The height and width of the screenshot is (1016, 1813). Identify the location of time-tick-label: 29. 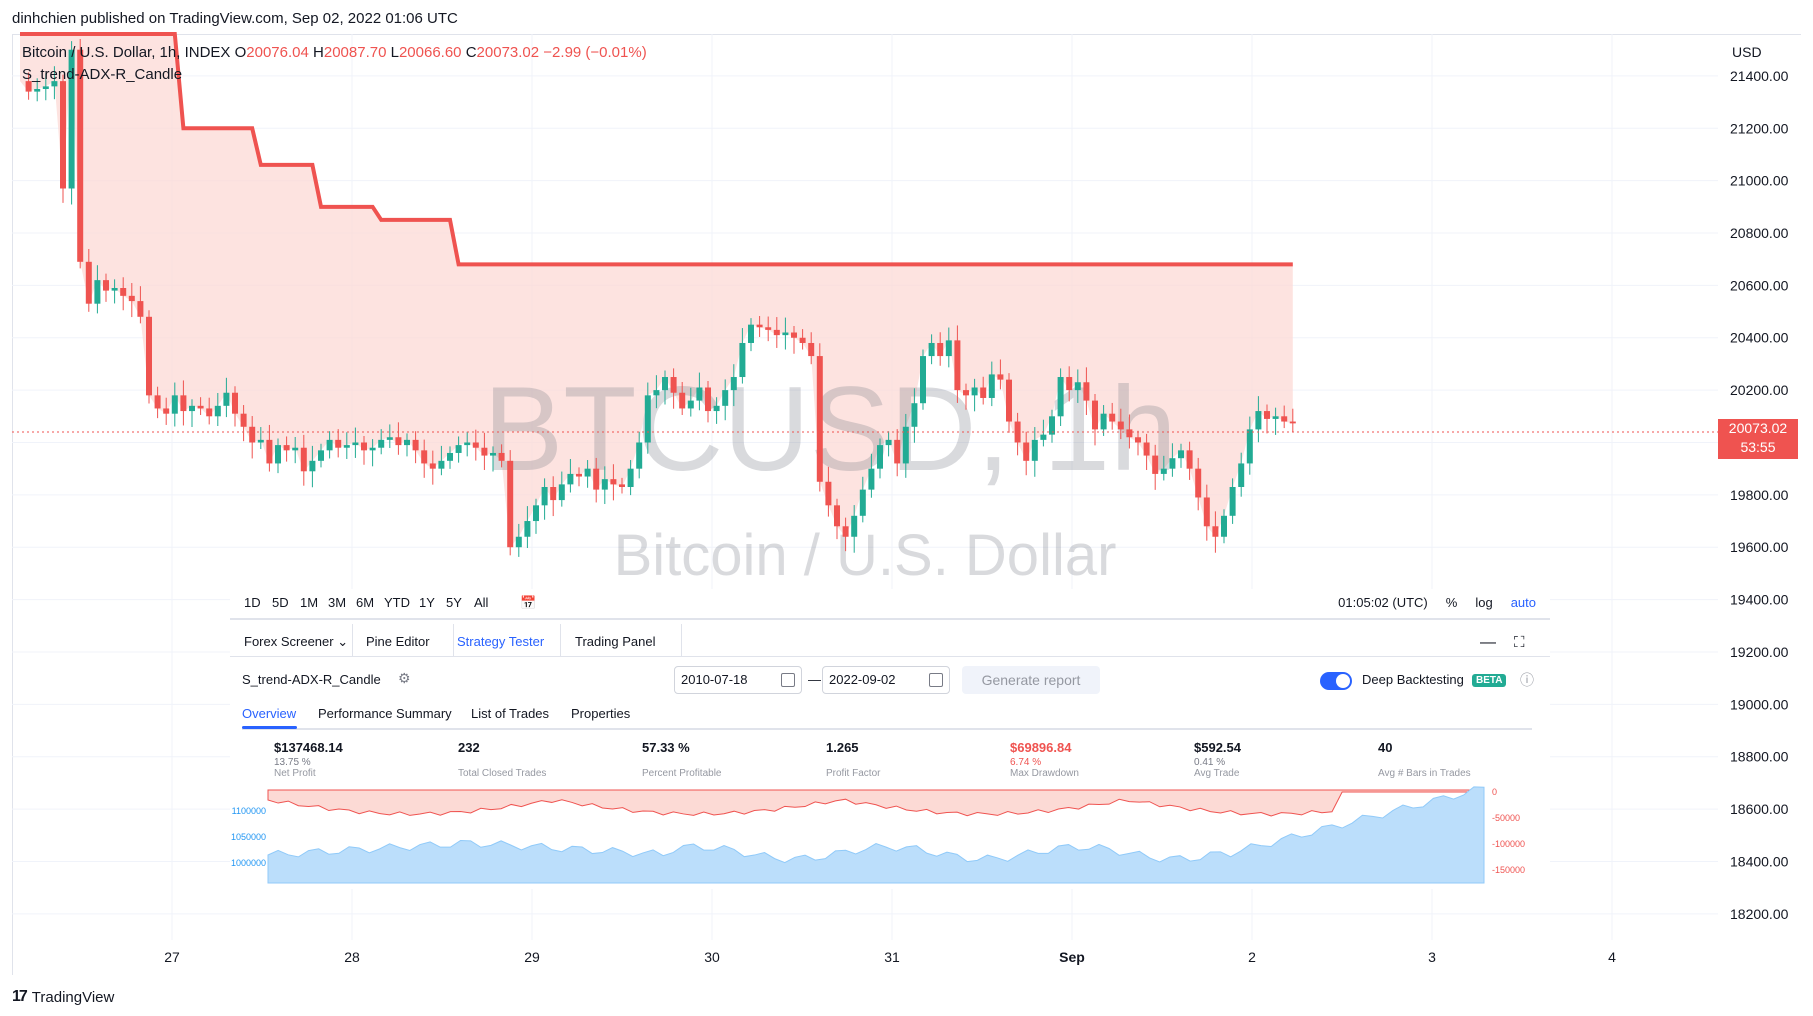
(532, 957).